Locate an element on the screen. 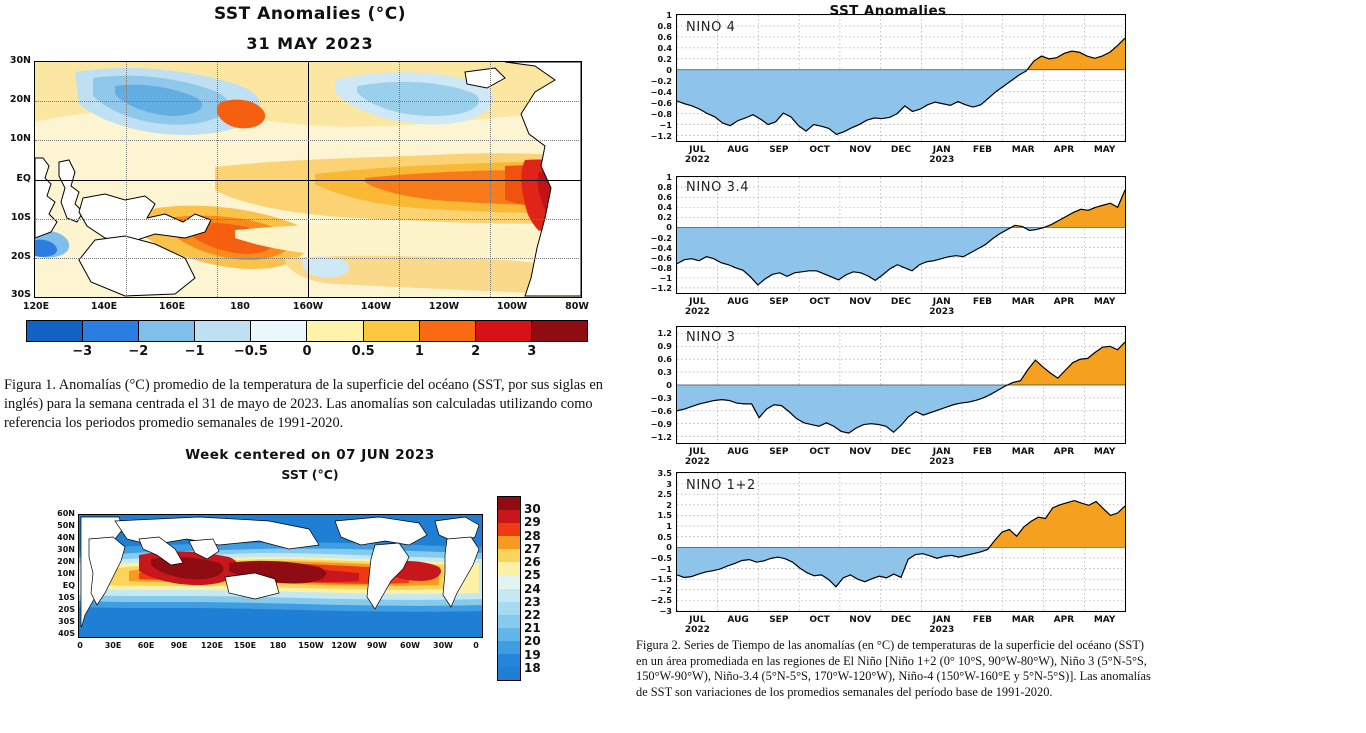 The image size is (1366, 733). map2-ytick-10: 40S is located at coordinates (66, 634).